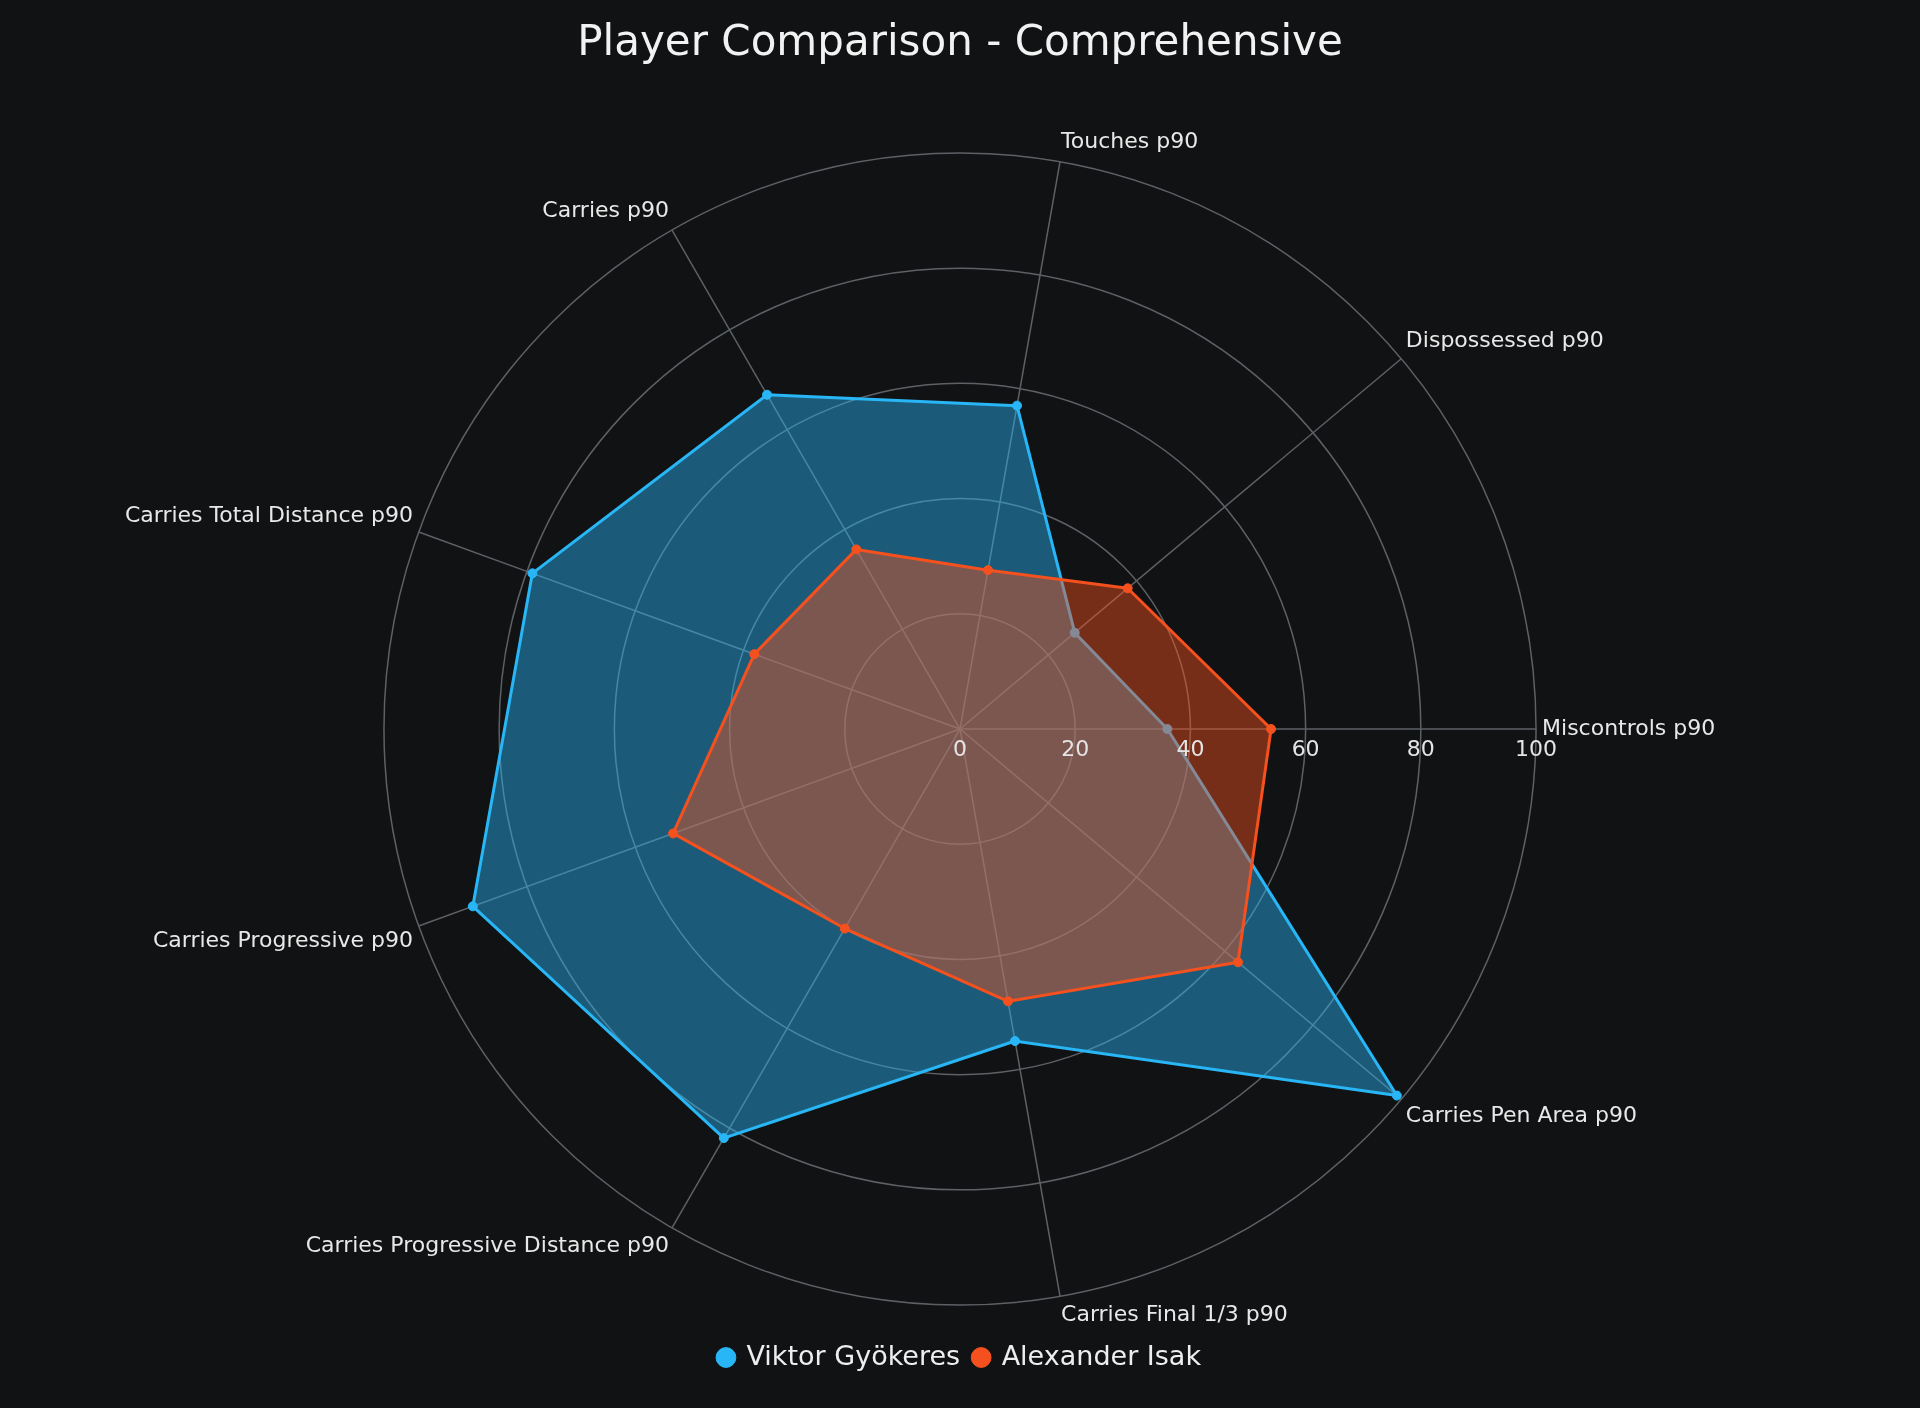  Describe the element at coordinates (1101, 1355) in the screenshot. I see `legend-label: Alexander Isak` at that location.